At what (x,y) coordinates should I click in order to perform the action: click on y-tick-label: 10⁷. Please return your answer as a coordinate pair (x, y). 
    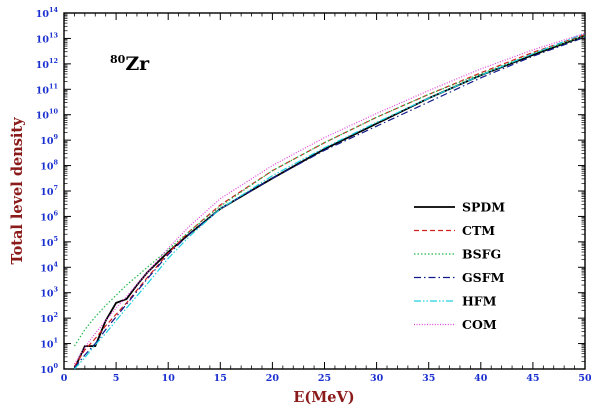
    Looking at the image, I should click on (49, 191).